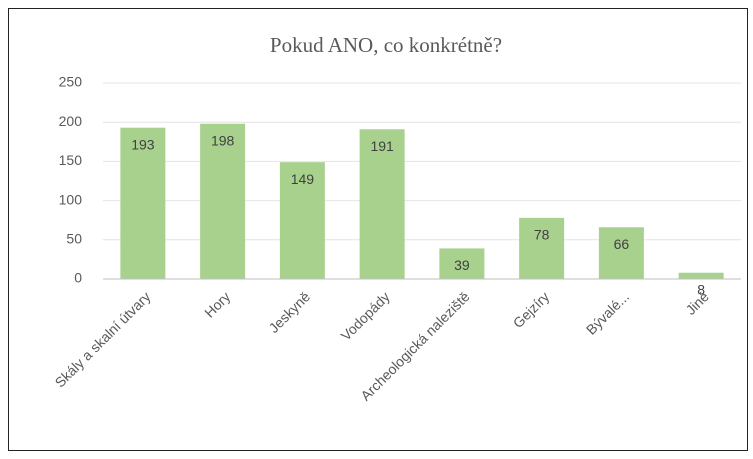 This screenshot has width=753, height=459. I want to click on data-label: 8, so click(701, 289).